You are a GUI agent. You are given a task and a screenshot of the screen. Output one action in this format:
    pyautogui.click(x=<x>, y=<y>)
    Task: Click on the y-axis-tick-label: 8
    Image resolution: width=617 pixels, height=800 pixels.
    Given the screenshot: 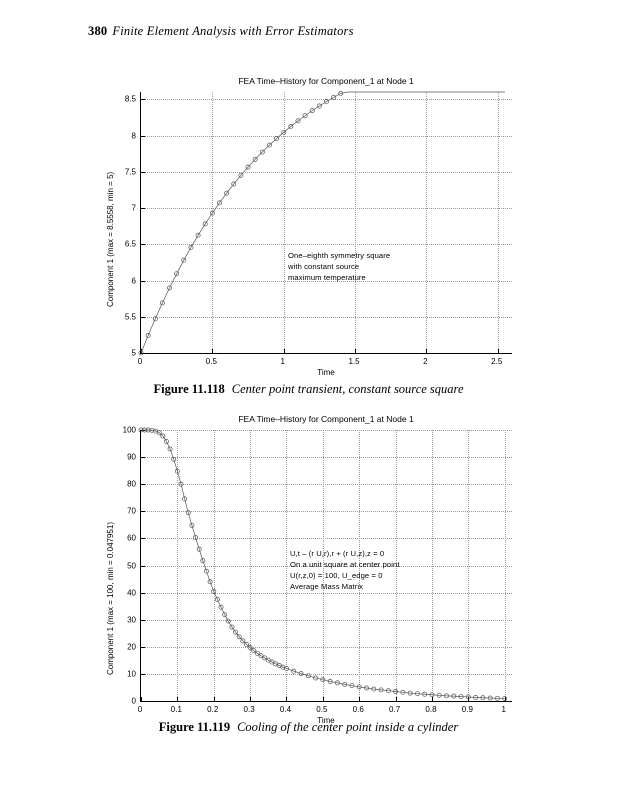 What is the action you would take?
    pyautogui.click(x=133, y=135)
    